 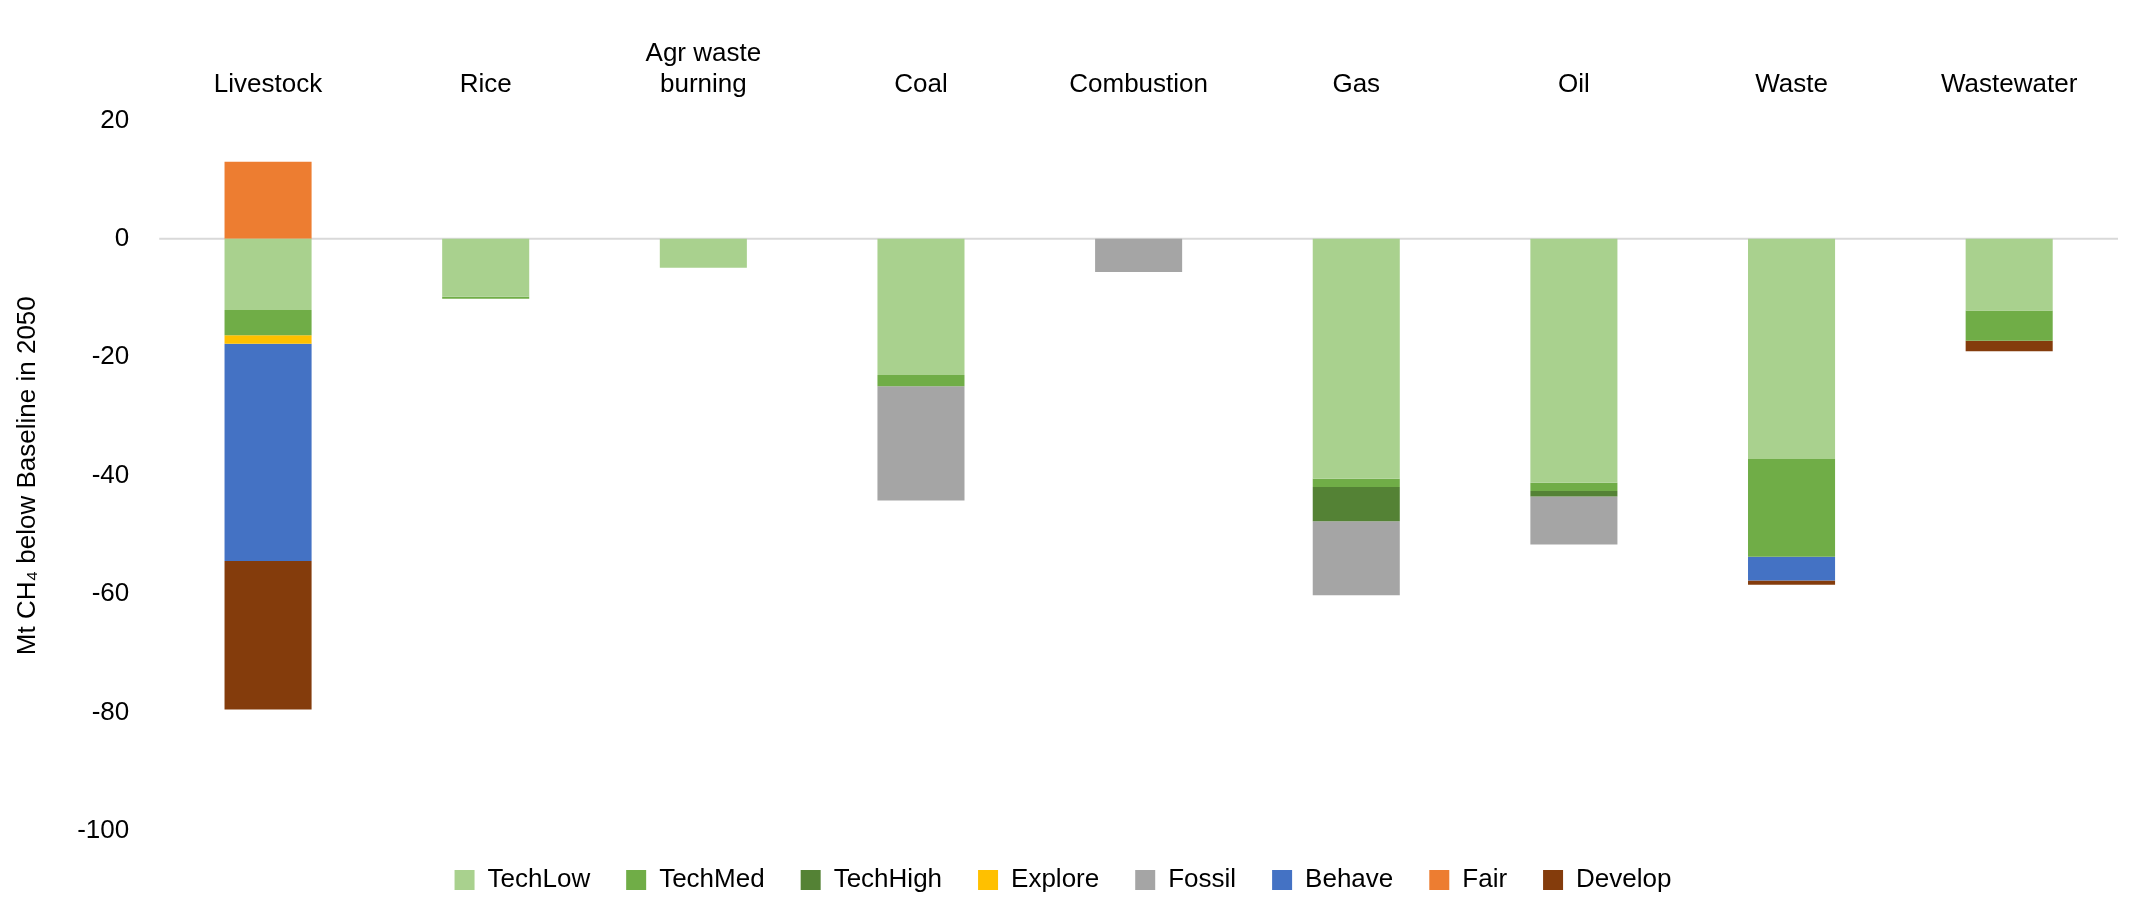 I want to click on y-tick-label: -40, so click(x=110, y=473).